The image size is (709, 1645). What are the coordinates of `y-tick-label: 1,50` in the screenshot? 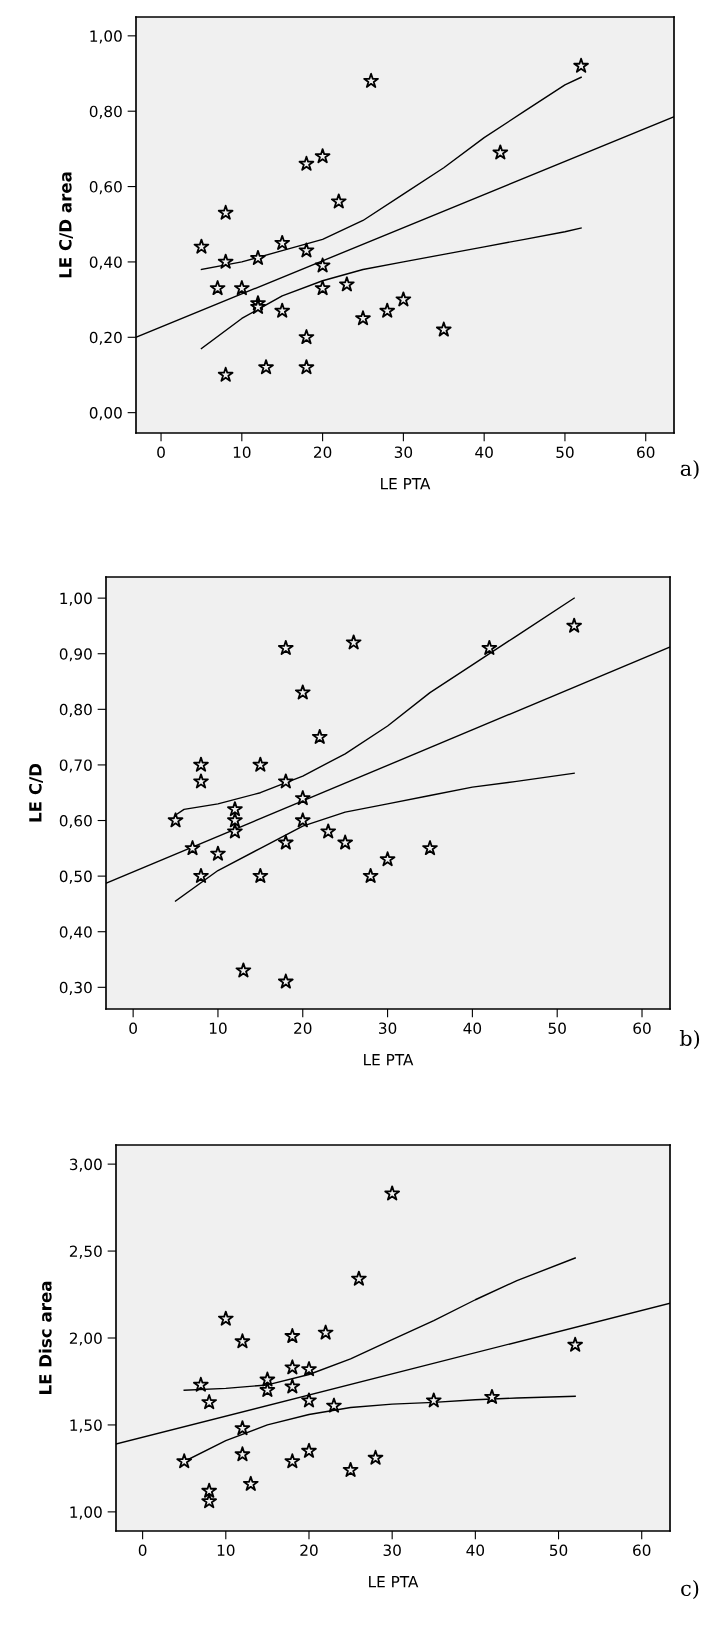 It's located at (86, 1426).